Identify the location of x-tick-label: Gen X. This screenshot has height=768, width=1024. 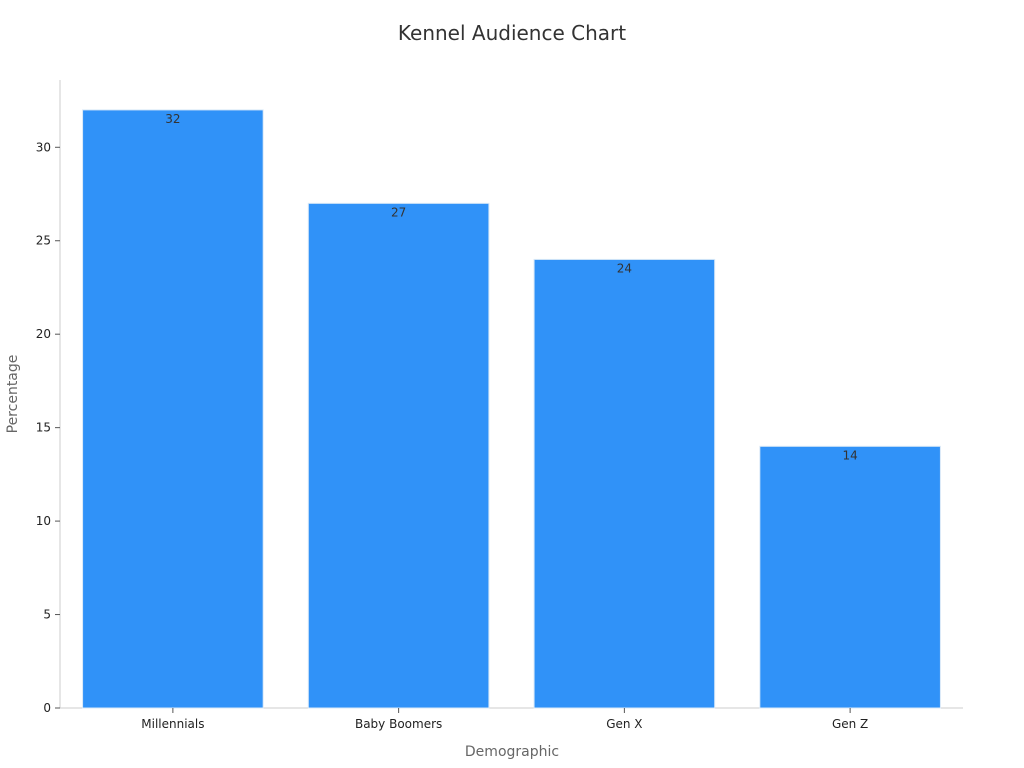
(624, 724).